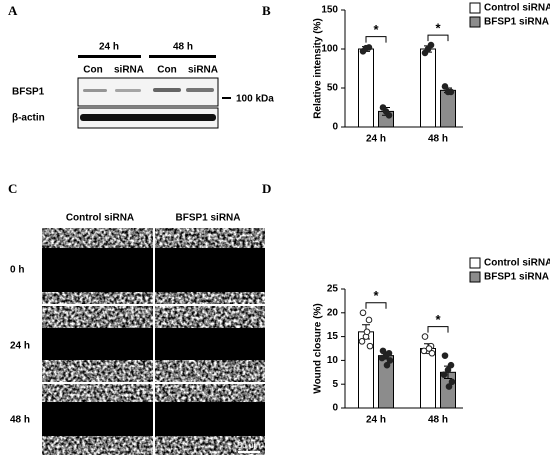  What do you see at coordinates (318, 68) in the screenshot?
I see `y-axis-label: Relative intensity (%)` at bounding box center [318, 68].